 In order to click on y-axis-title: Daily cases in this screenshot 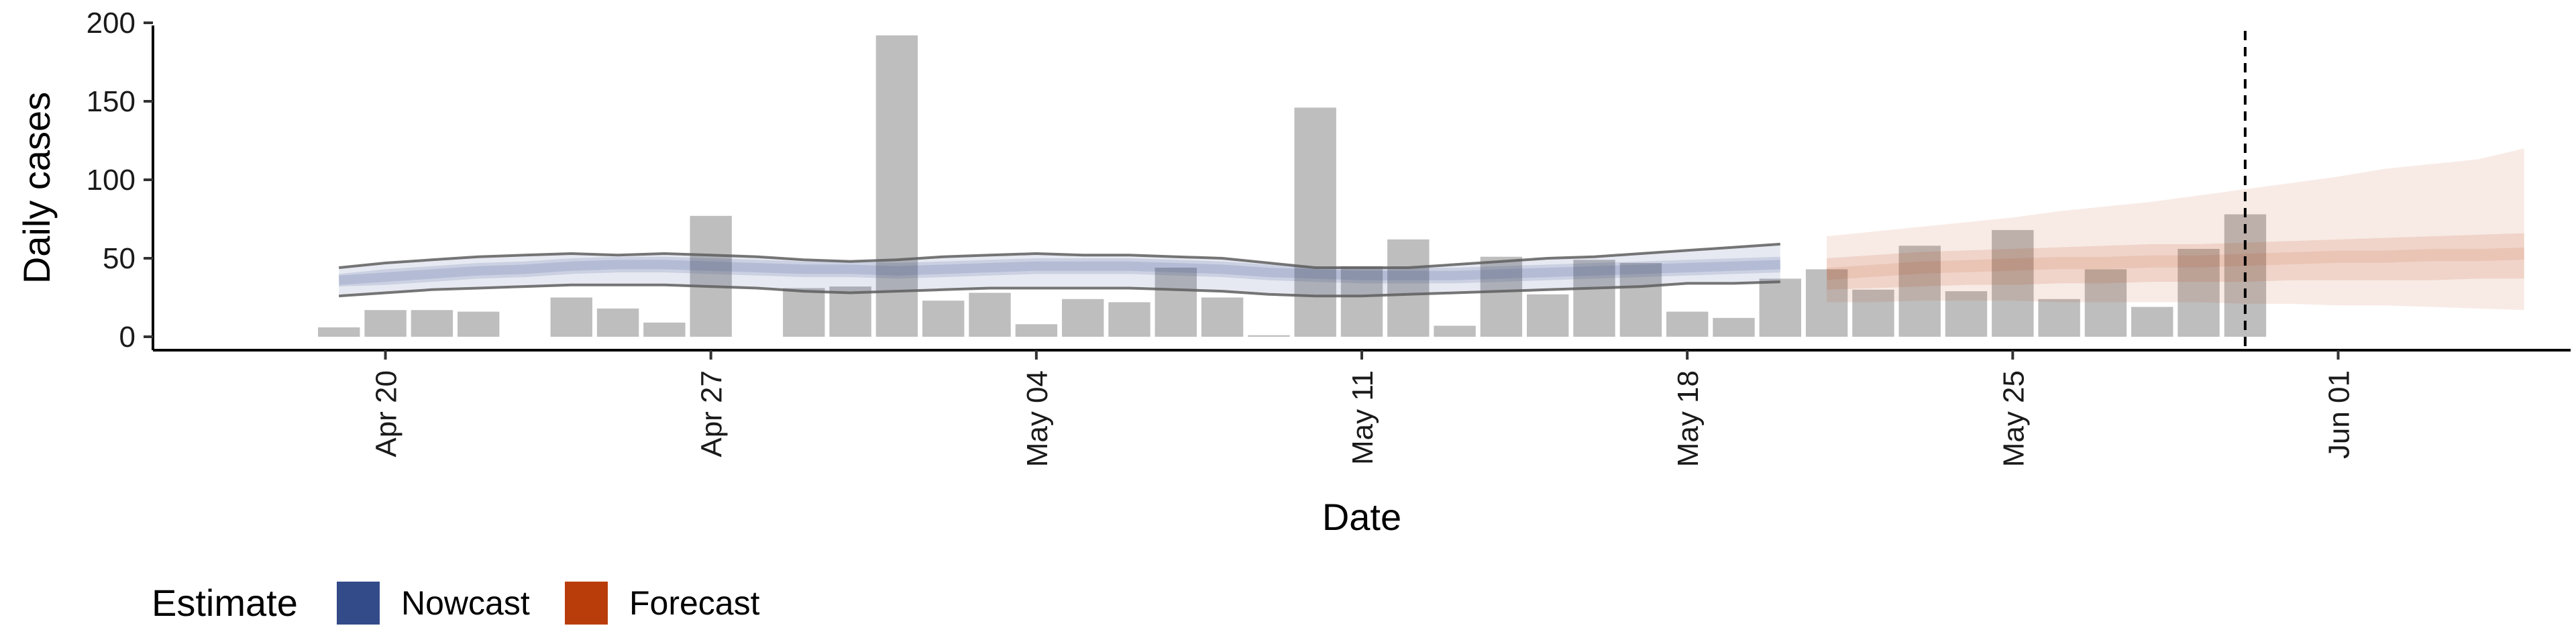, I will do `click(36, 188)`.